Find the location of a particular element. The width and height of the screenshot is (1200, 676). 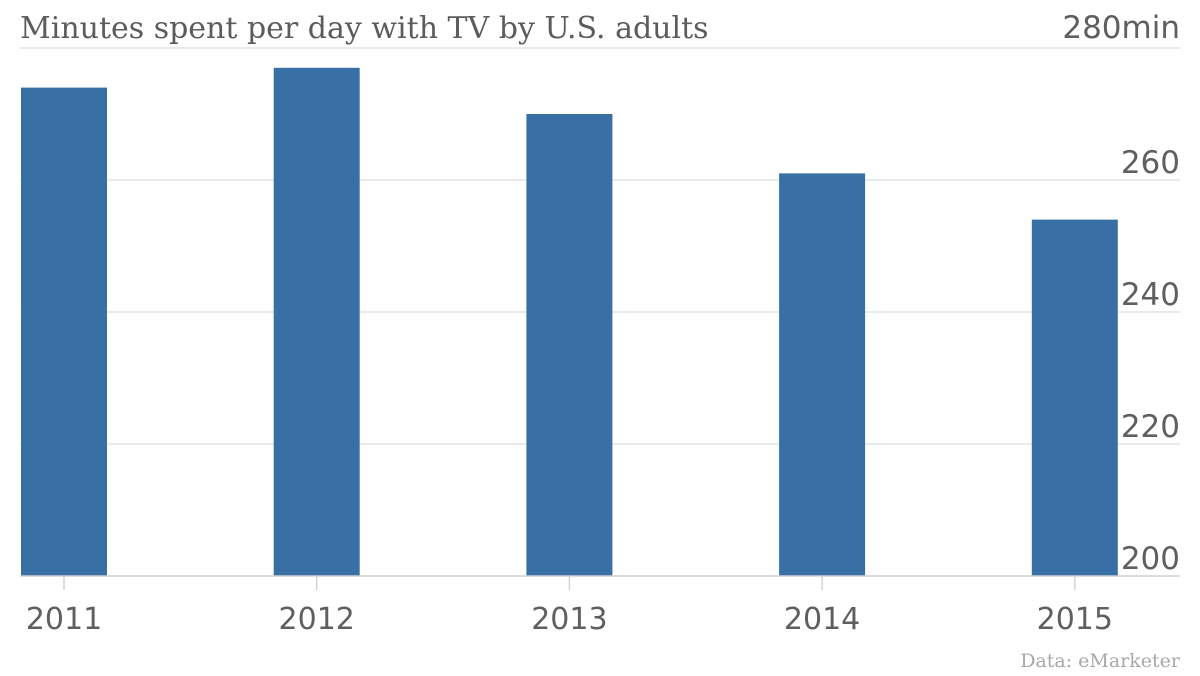

x-axis-labels: 2011 2012 2013 2014 2015 is located at coordinates (569, 619).